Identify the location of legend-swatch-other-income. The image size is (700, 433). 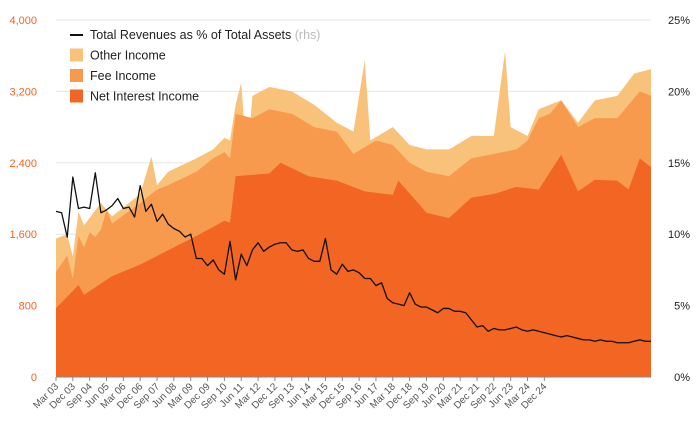
(76, 55).